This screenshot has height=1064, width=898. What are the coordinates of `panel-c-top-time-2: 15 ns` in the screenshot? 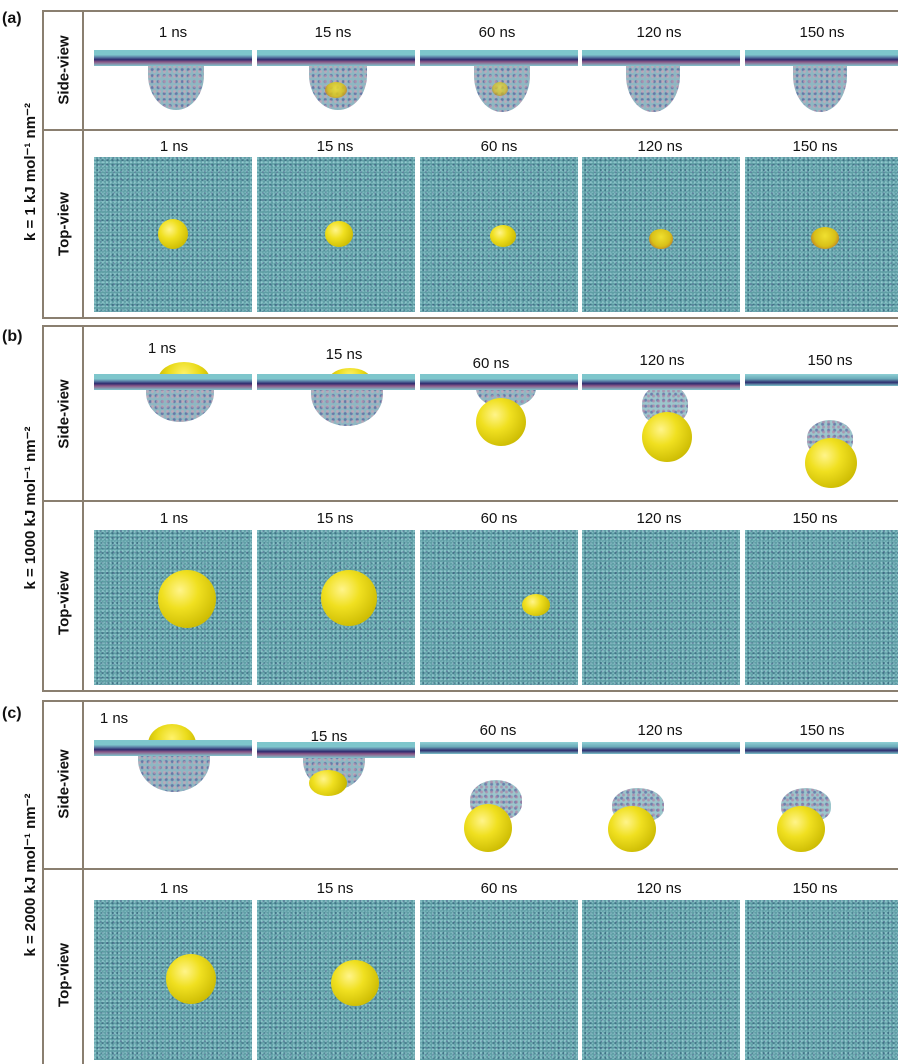 It's located at (335, 888).